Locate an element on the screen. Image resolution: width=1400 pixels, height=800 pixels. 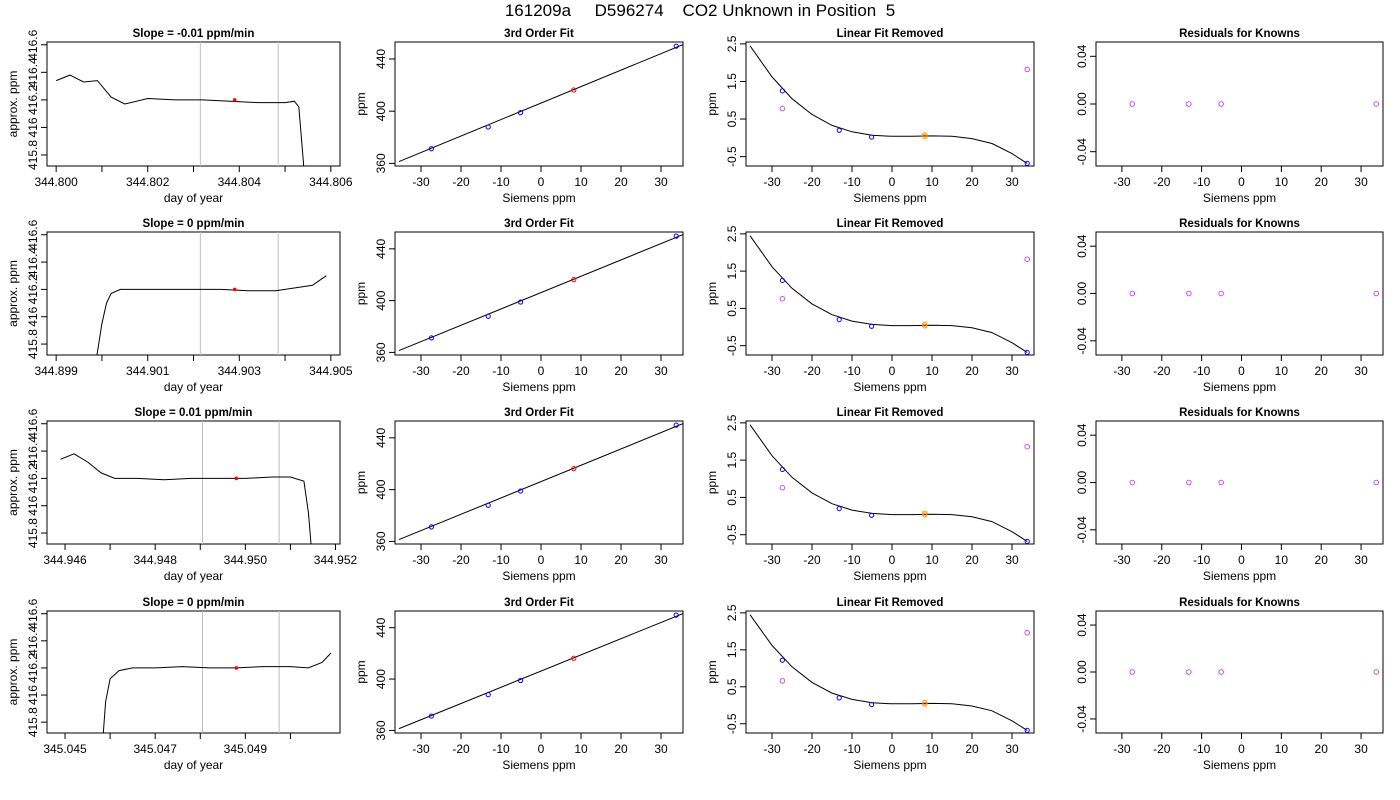
panel-title: Slope = -0.01 ppm/min is located at coordinates (194, 34).